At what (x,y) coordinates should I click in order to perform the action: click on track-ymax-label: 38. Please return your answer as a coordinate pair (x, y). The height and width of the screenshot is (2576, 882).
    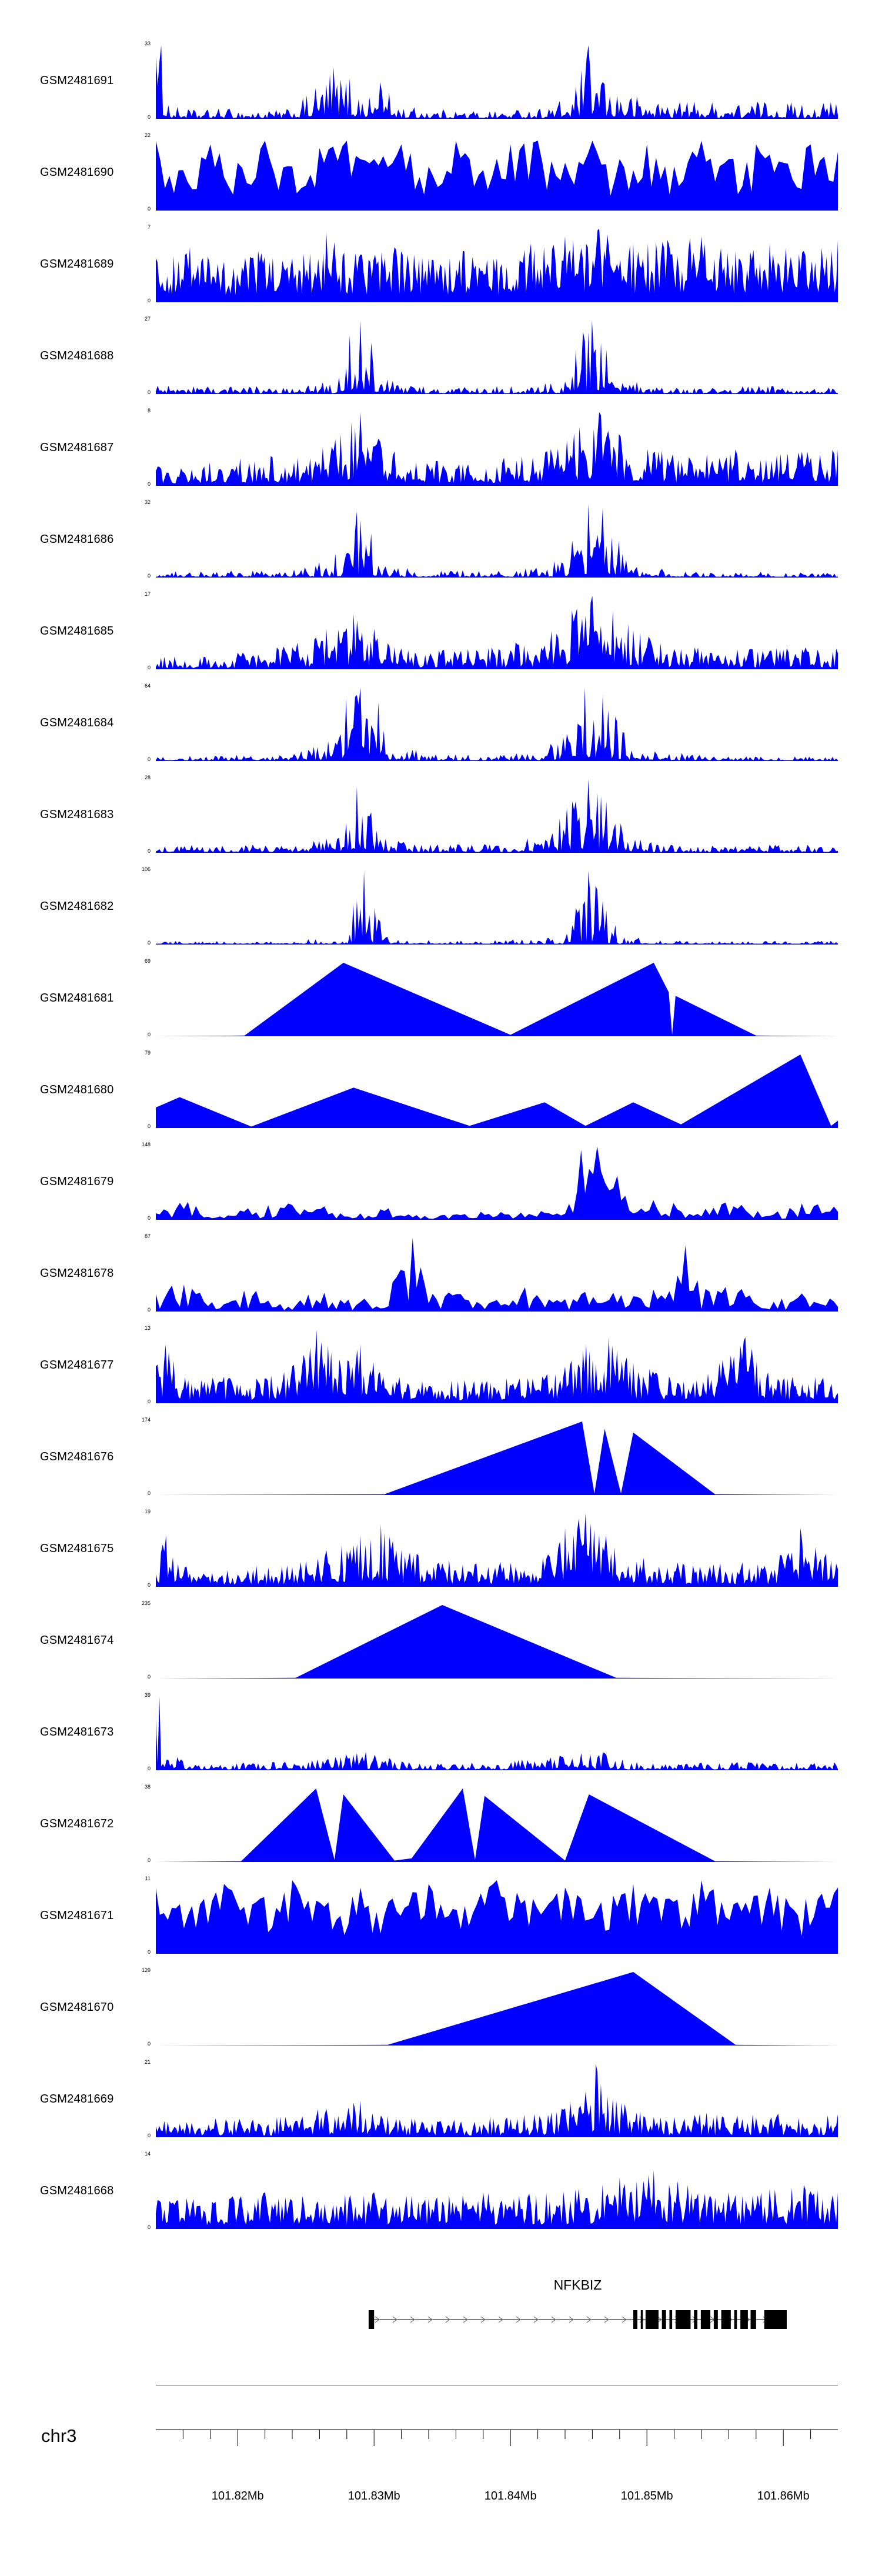
    Looking at the image, I should click on (147, 1787).